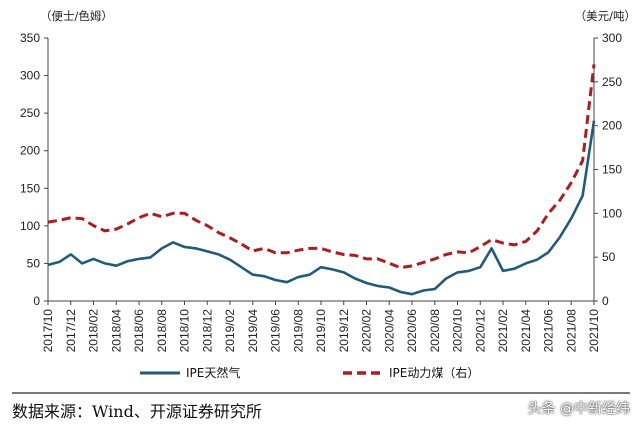 The width and height of the screenshot is (640, 427). Describe the element at coordinates (605, 16) in the screenshot. I see `right-axis-unit: （美元/吨）` at that location.